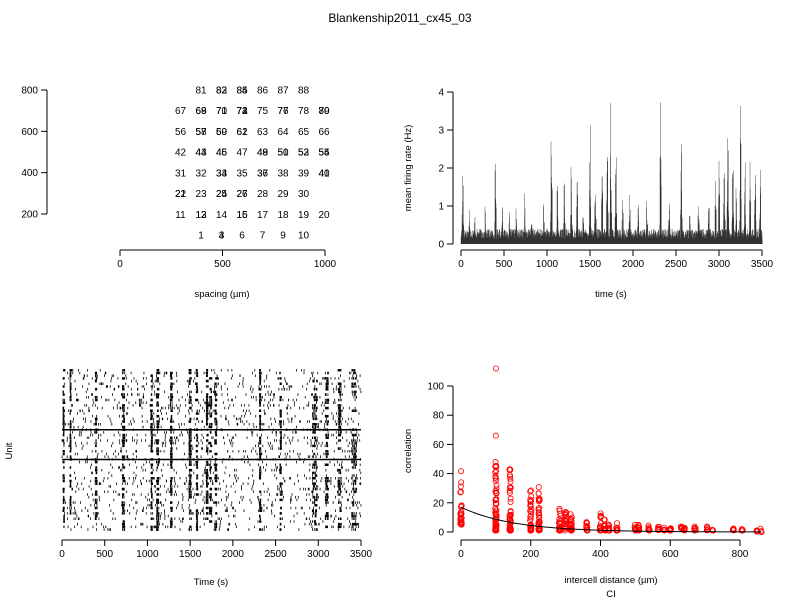 Image resolution: width=800 pixels, height=600 pixels. I want to click on electrode-label: 76, so click(283, 111).